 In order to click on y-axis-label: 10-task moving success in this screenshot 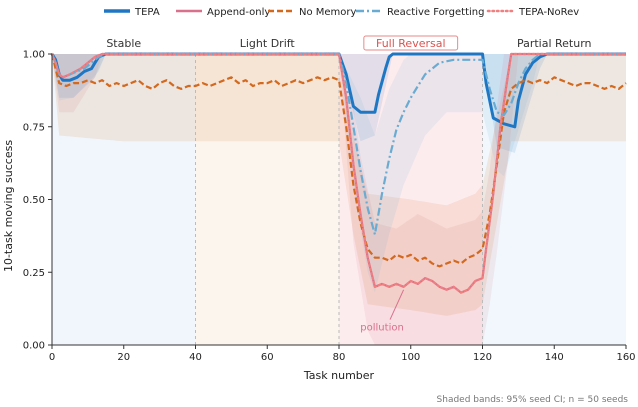, I will do `click(8, 206)`.